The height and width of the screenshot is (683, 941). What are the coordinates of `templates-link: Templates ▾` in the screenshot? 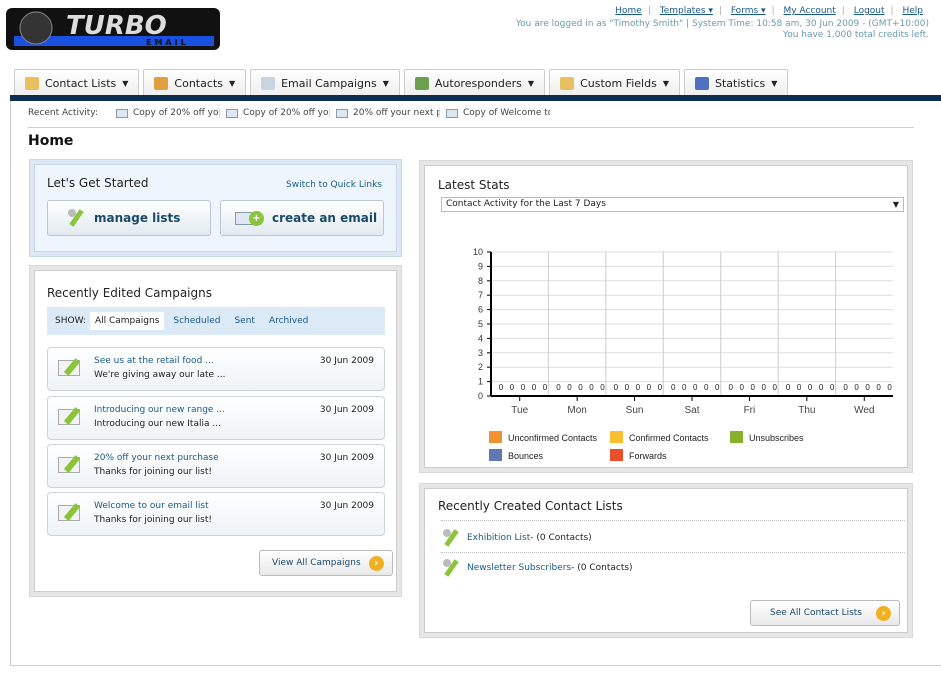 It's located at (686, 11).